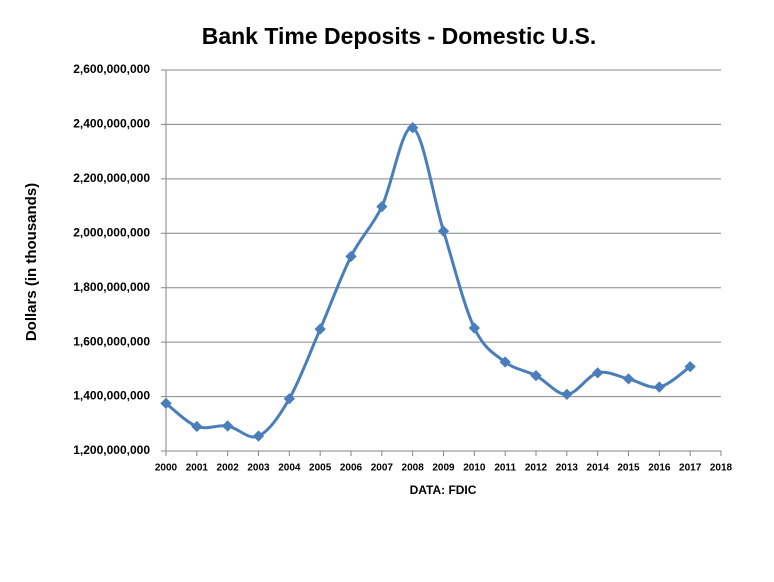 This screenshot has width=774, height=582. What do you see at coordinates (567, 468) in the screenshot?
I see `x-tick-label: 2013` at bounding box center [567, 468].